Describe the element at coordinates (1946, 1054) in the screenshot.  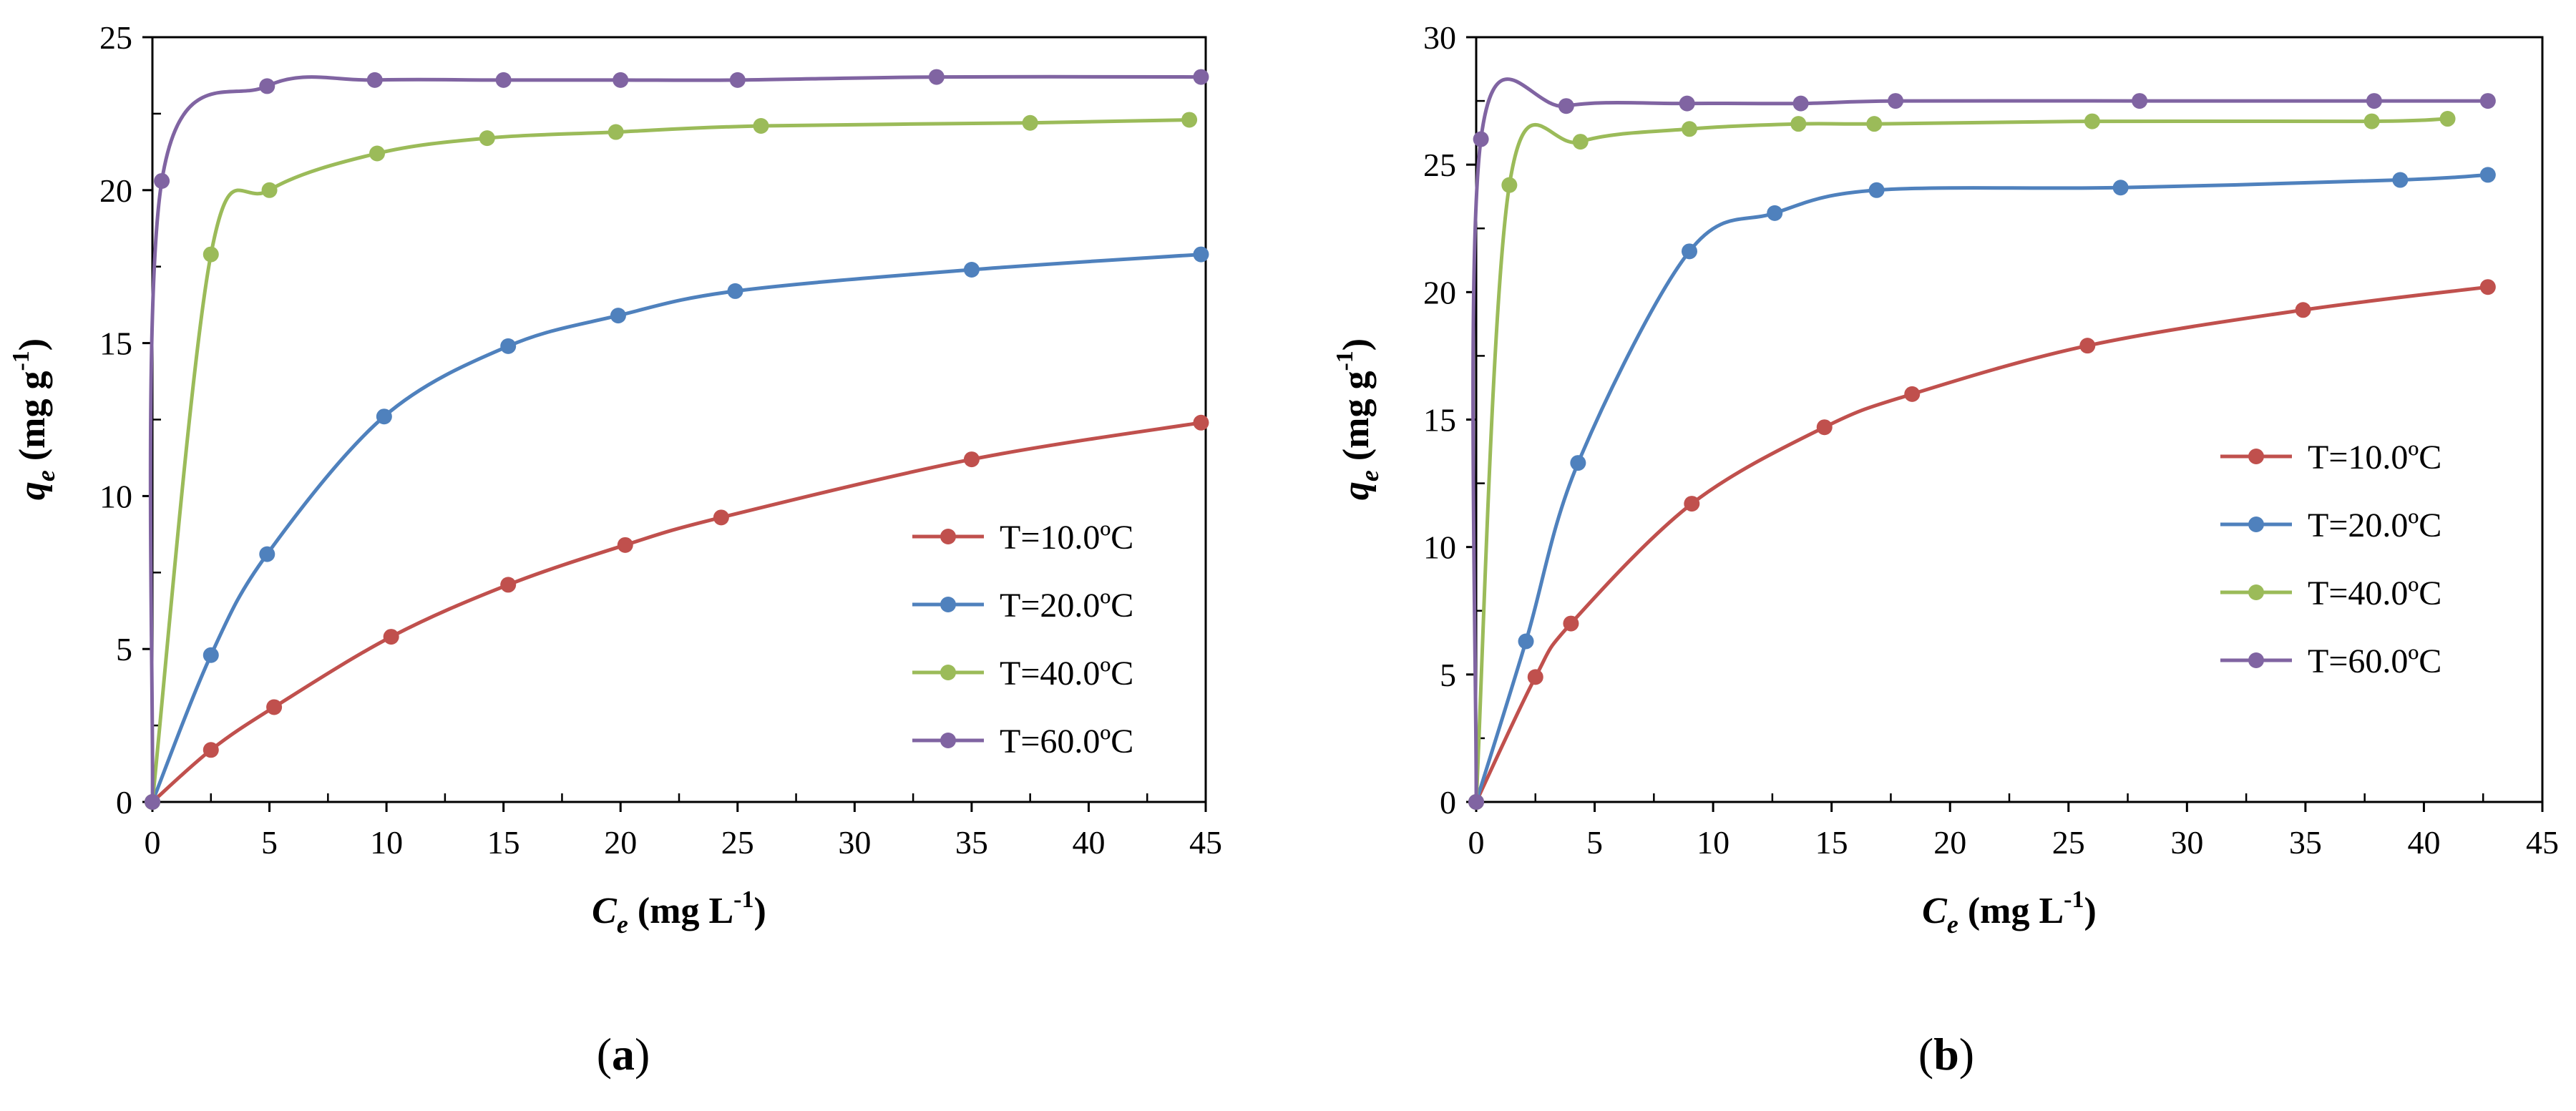
I see `panel-label: (b)` at that location.